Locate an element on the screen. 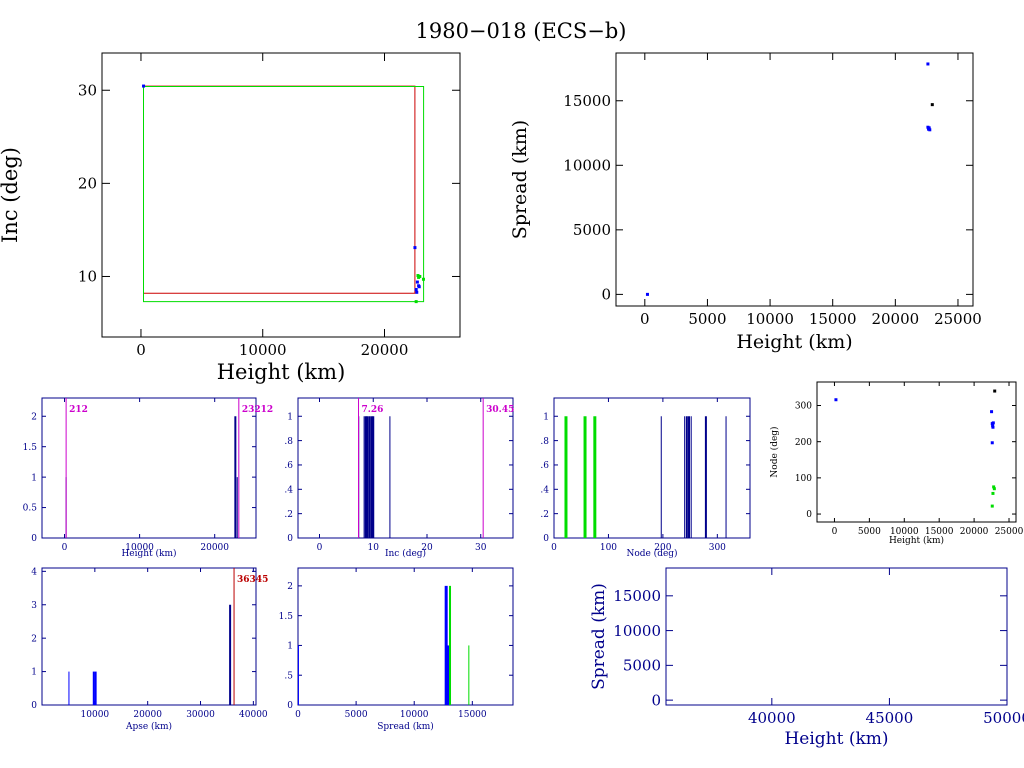  x-tick-label: 10 is located at coordinates (374, 548).